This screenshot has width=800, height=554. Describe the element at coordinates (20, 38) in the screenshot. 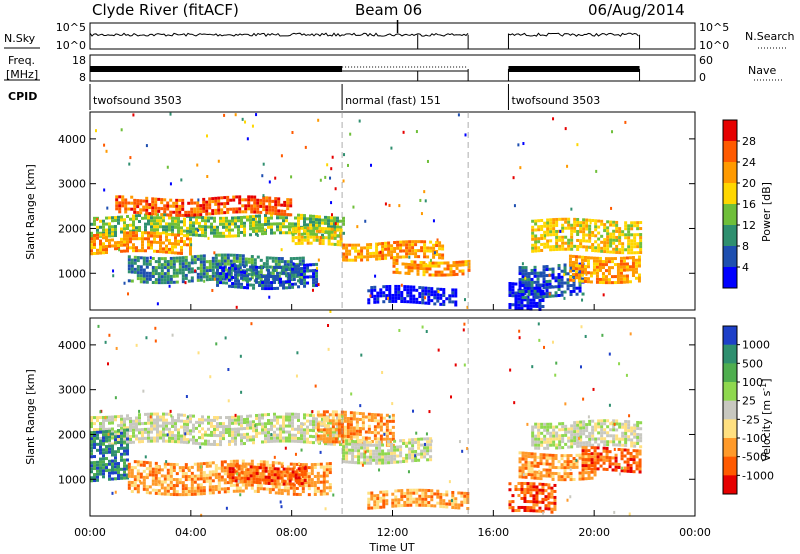

I see `nsky-label: N.Sky` at that location.